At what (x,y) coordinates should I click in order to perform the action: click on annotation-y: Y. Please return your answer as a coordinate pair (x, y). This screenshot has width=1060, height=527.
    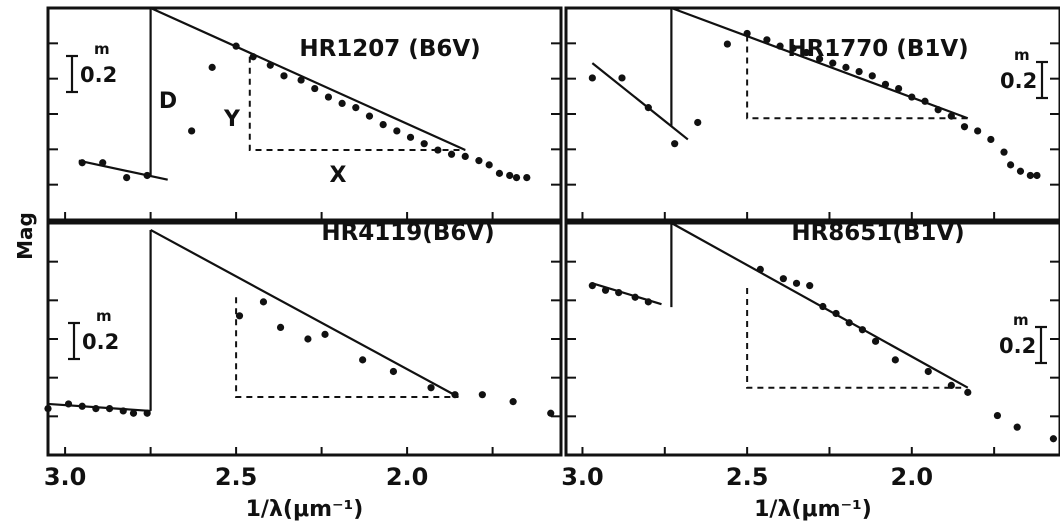
    Looking at the image, I should click on (232, 119).